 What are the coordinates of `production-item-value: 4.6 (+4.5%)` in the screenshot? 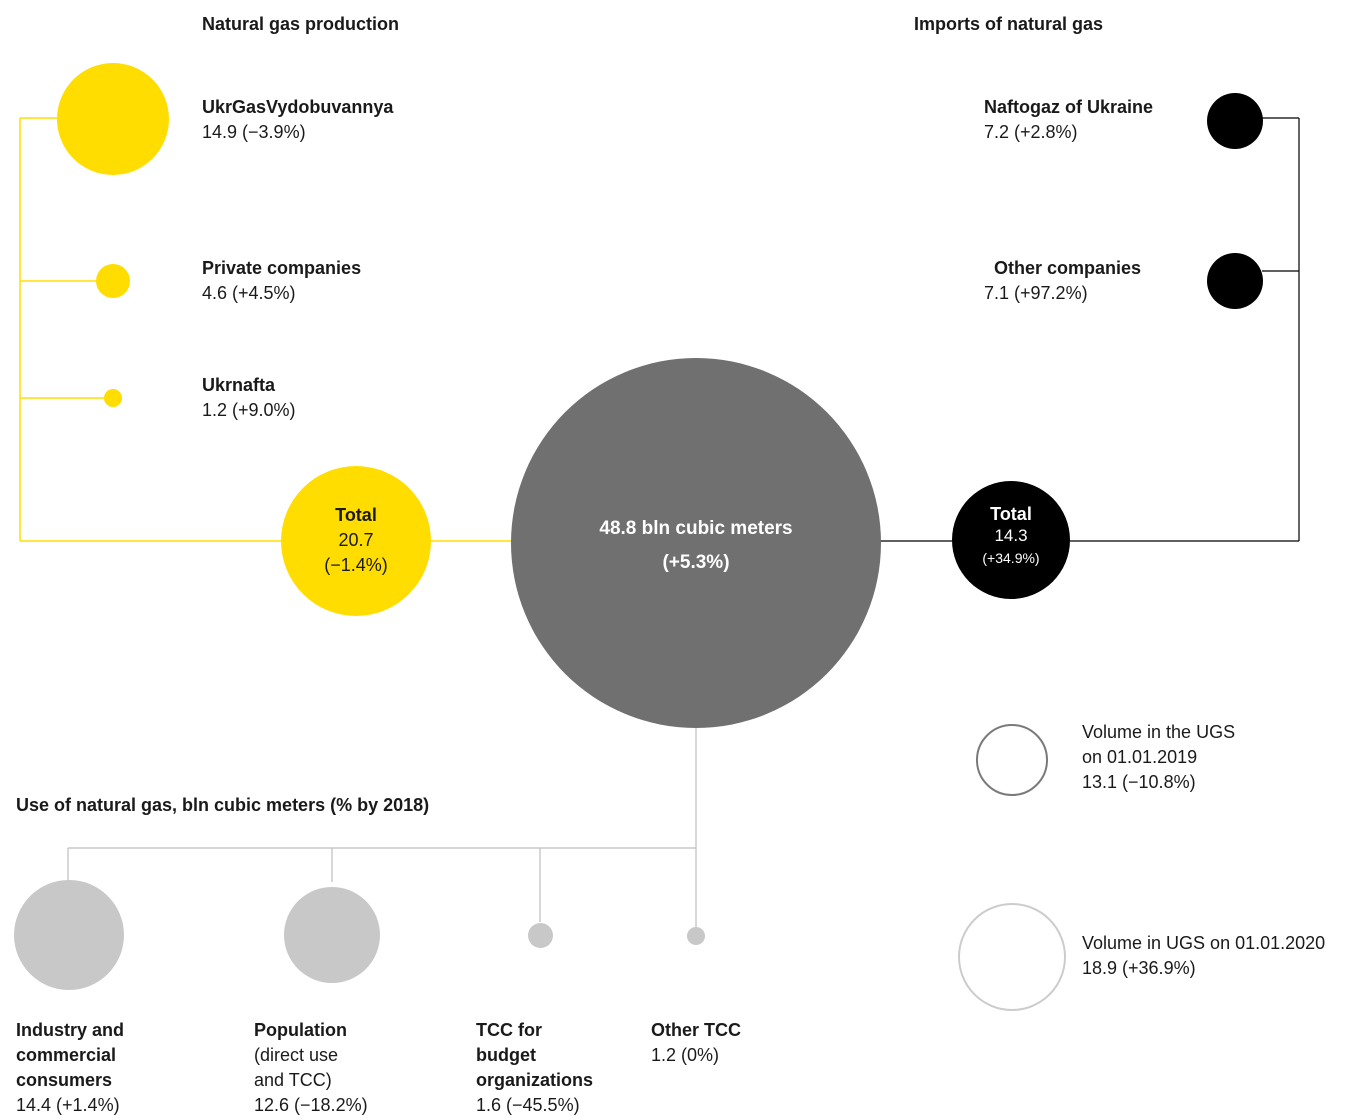 It's located at (249, 293).